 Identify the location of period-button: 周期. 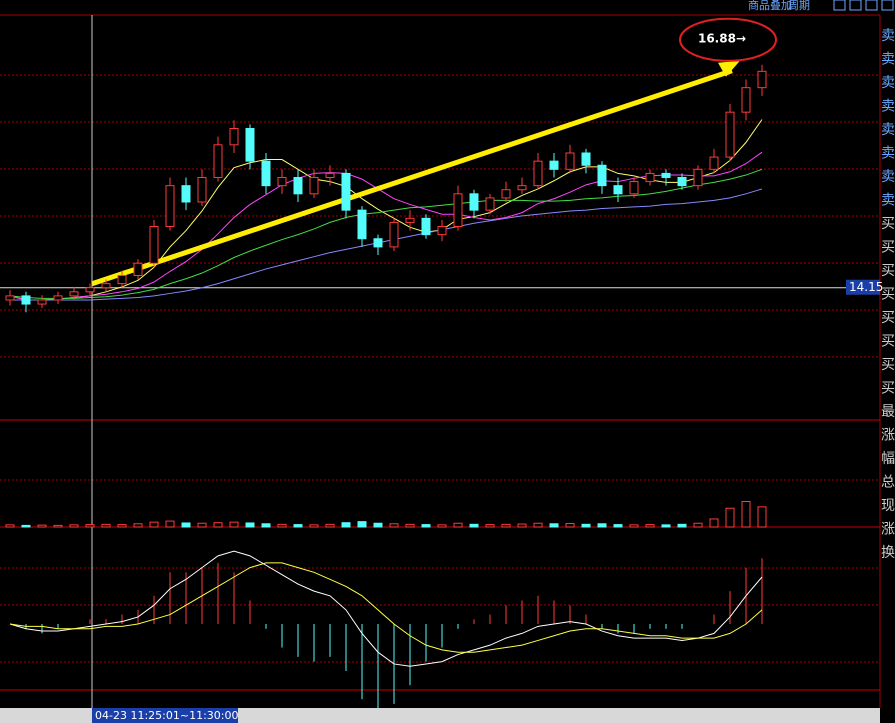
(799, 6).